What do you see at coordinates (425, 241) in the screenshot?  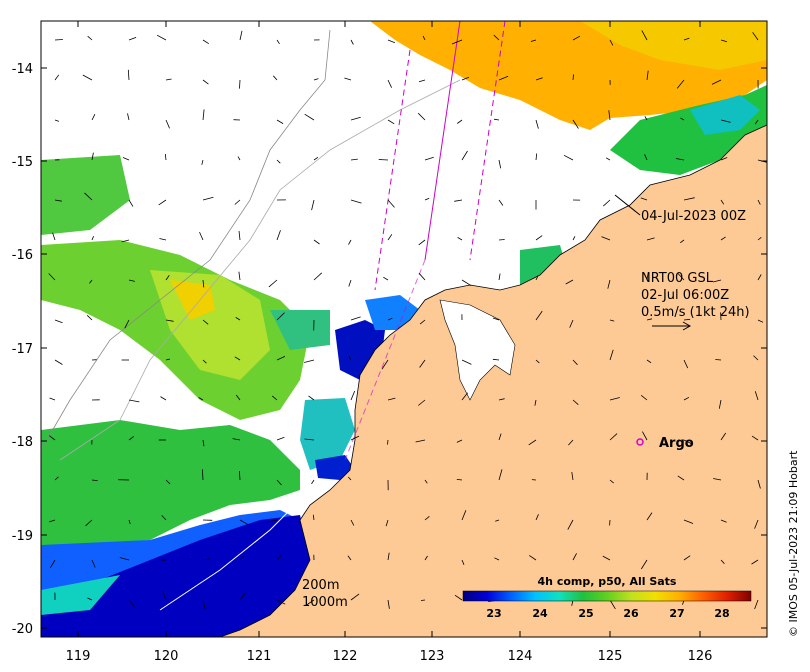 I see `satellite-track` at bounding box center [425, 241].